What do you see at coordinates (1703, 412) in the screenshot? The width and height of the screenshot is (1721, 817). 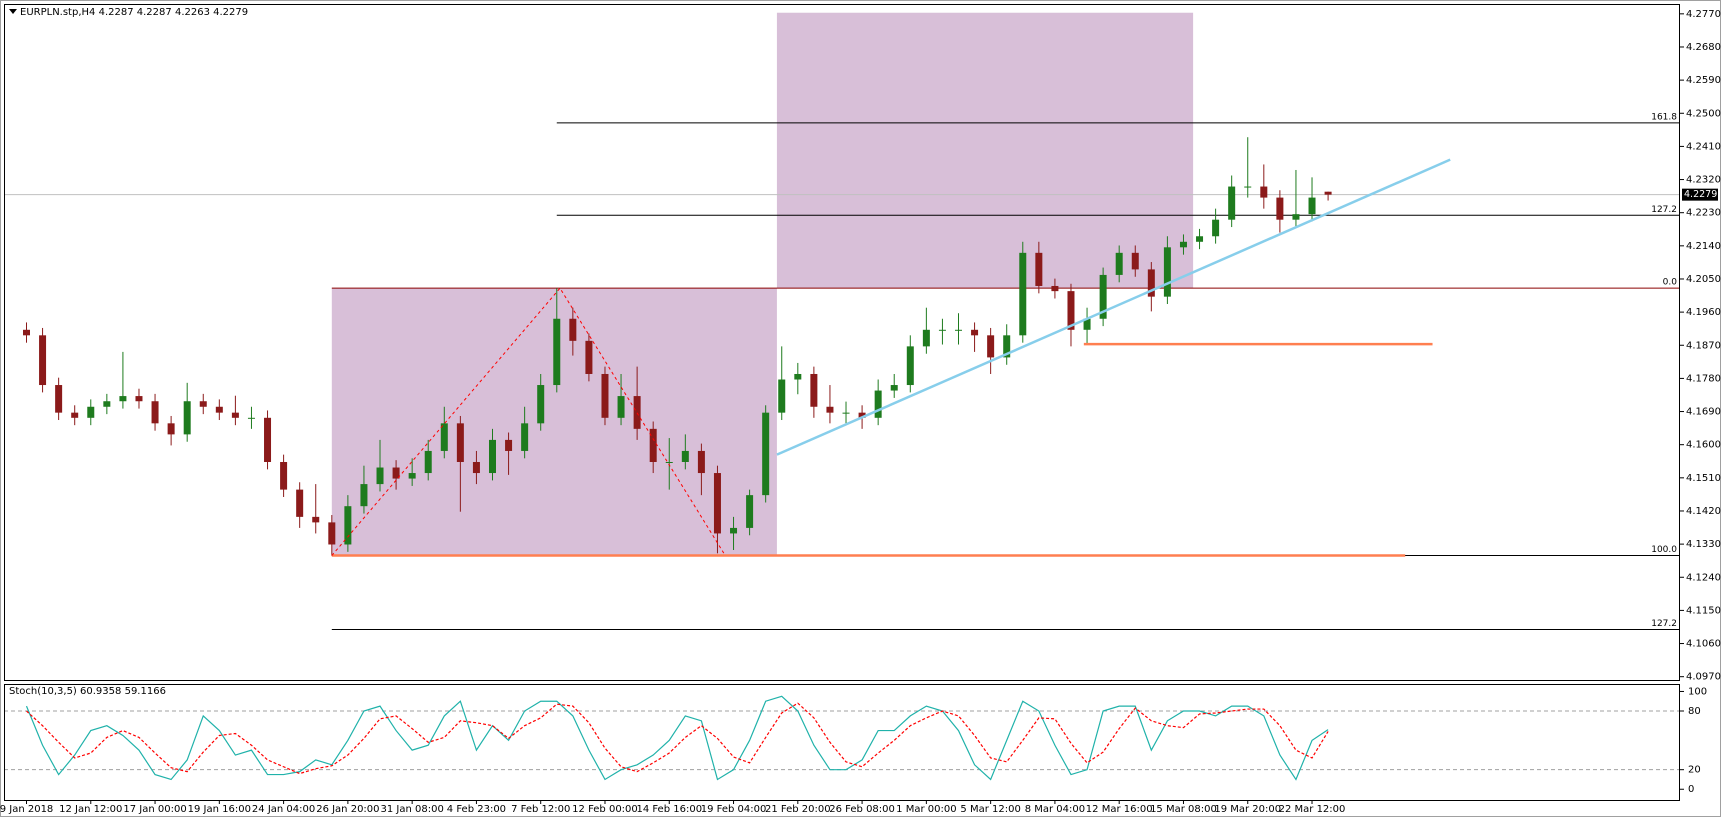 I see `y-tick-label: 4.1690` at bounding box center [1703, 412].